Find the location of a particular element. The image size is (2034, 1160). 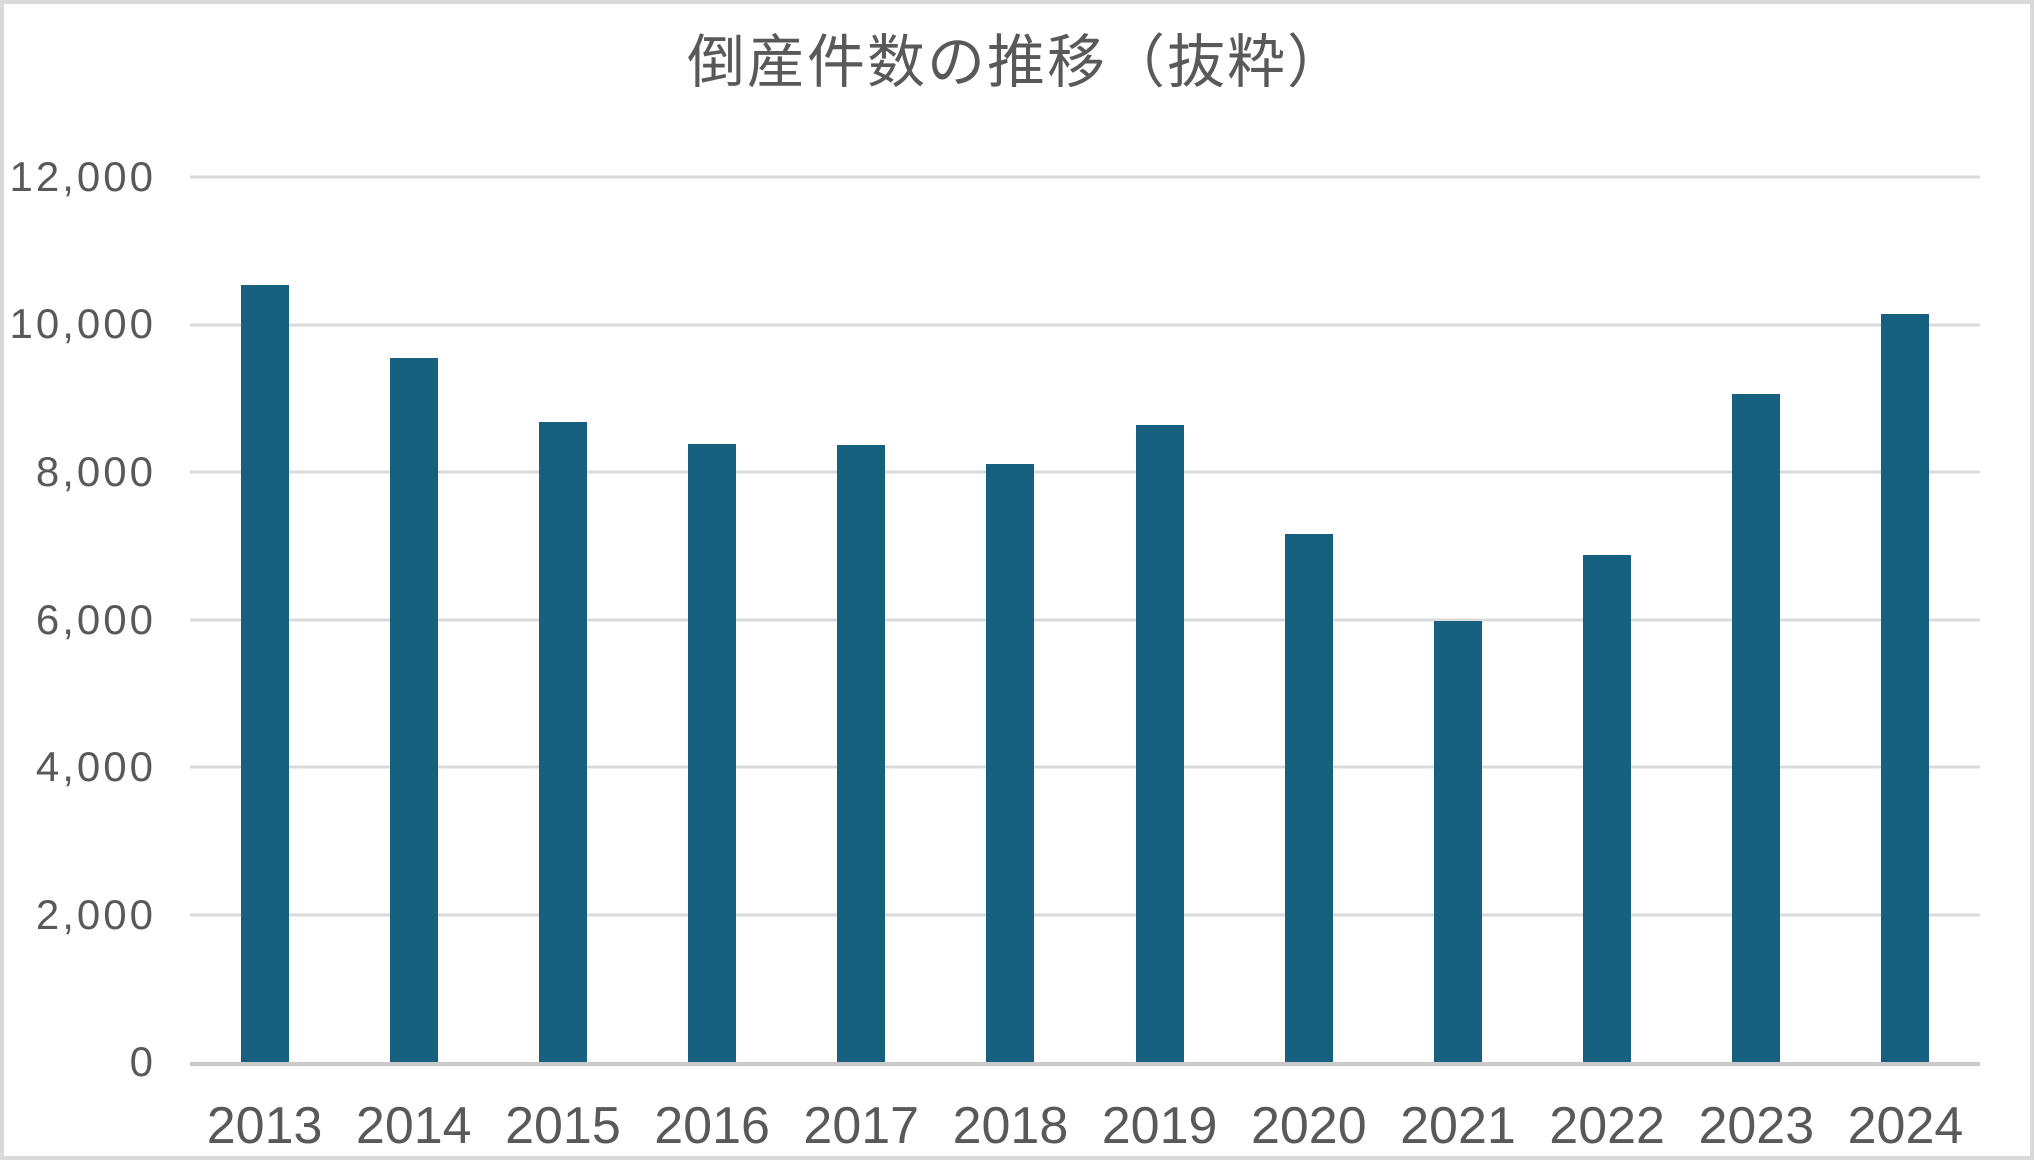

bar-slot-2014 is located at coordinates (413, 619).